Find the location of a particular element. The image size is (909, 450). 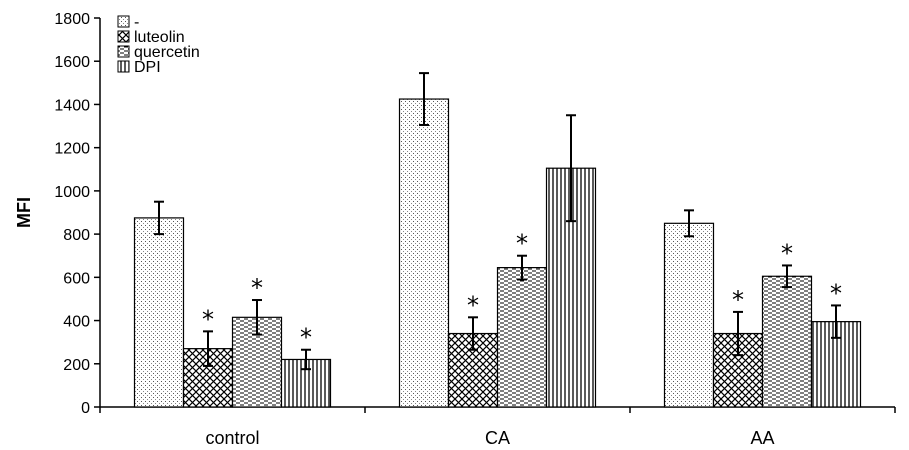

legend-swatch-luteolin is located at coordinates (123, 36).